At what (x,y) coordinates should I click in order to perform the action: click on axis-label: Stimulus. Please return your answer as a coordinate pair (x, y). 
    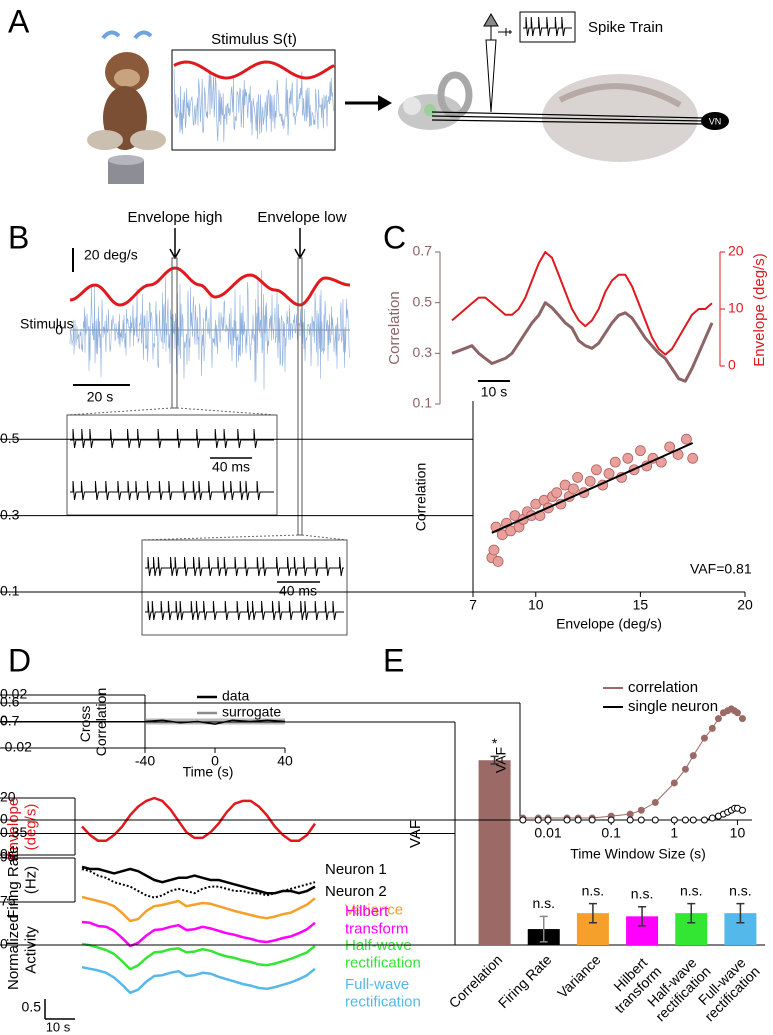
    Looking at the image, I should click on (47, 324).